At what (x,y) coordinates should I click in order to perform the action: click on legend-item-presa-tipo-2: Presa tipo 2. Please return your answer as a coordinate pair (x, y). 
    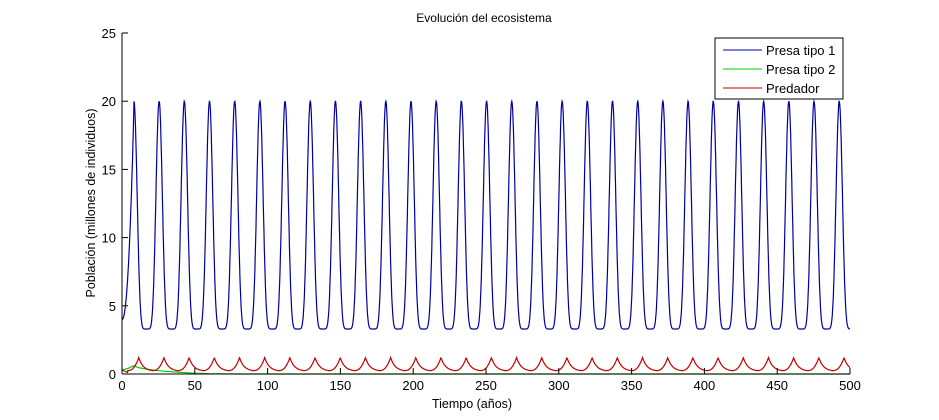
    Looking at the image, I should click on (779, 69).